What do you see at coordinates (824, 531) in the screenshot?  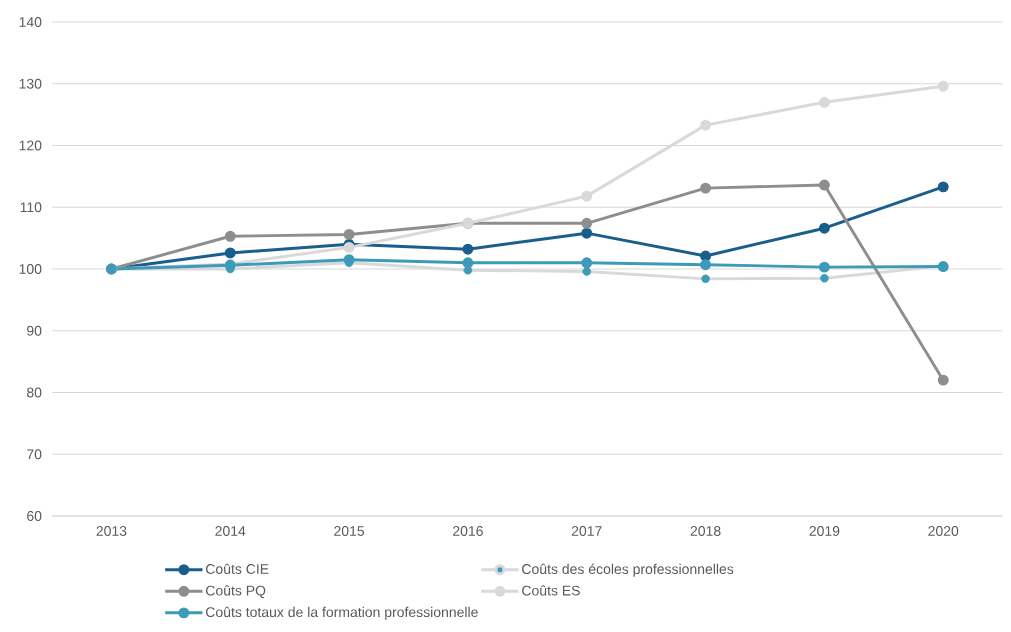 I see `x-tick-label: 2019` at bounding box center [824, 531].